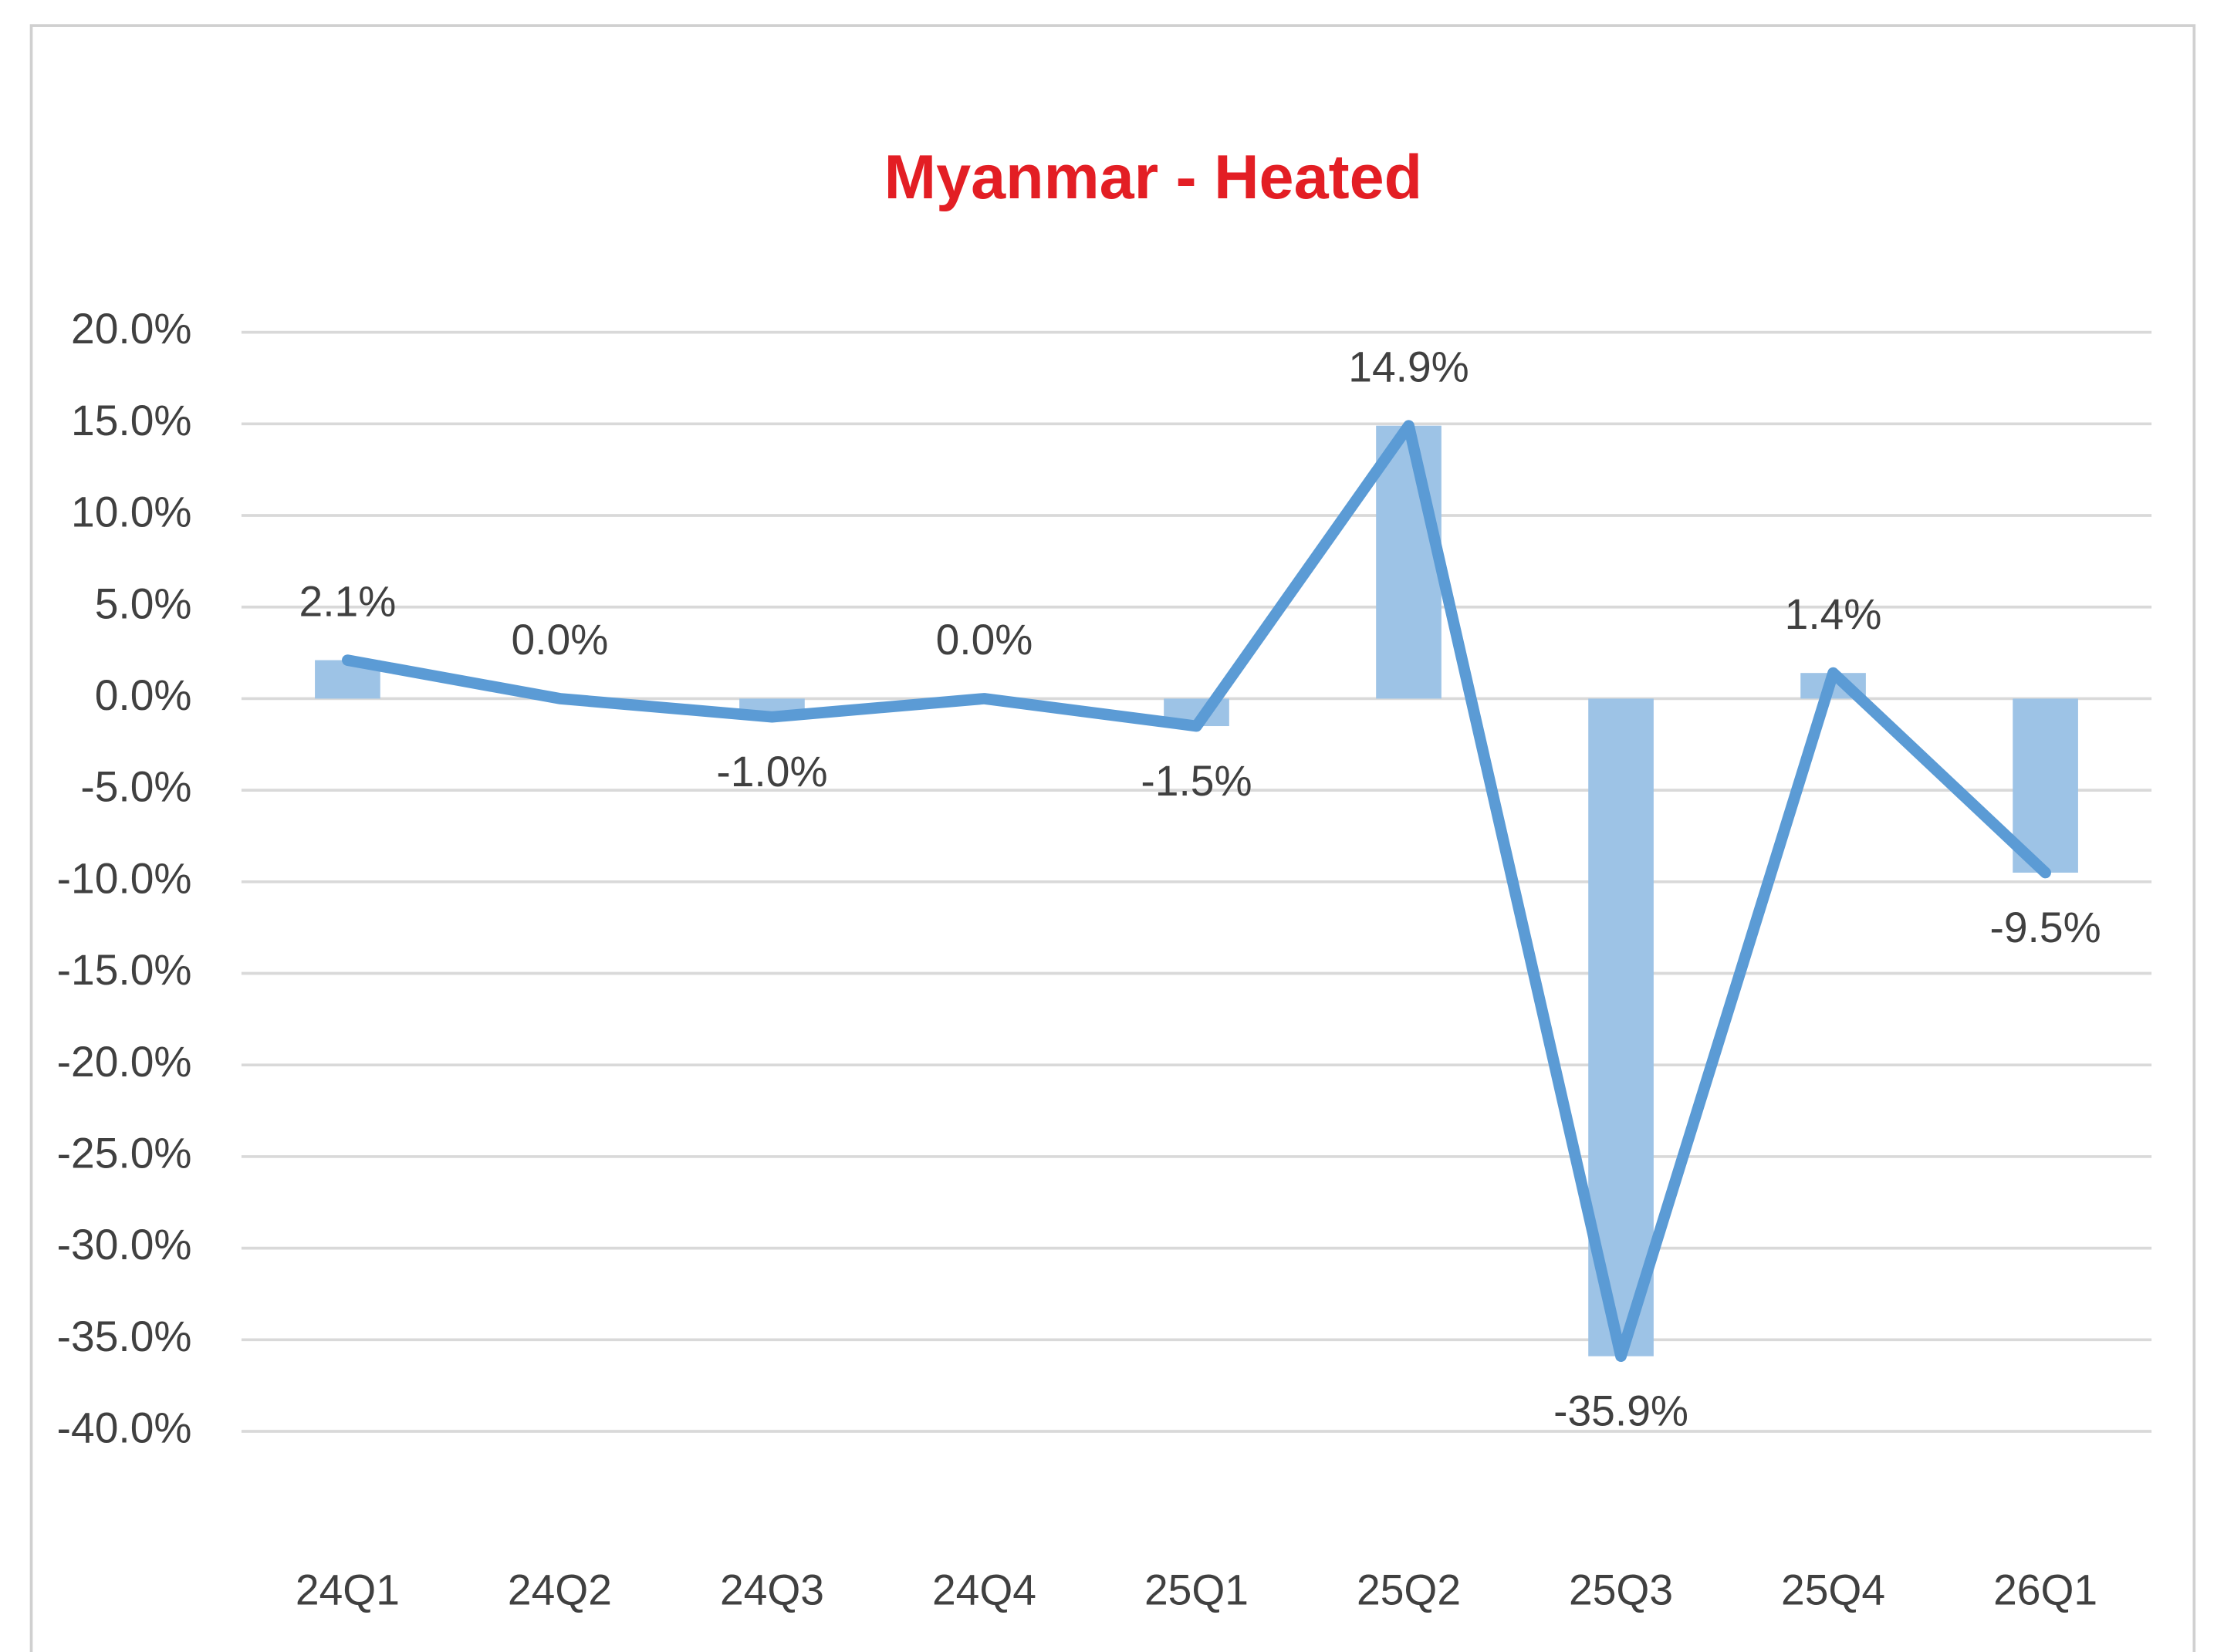 The height and width of the screenshot is (1652, 2224). I want to click on y-tick-label: 15.0%, so click(131, 420).